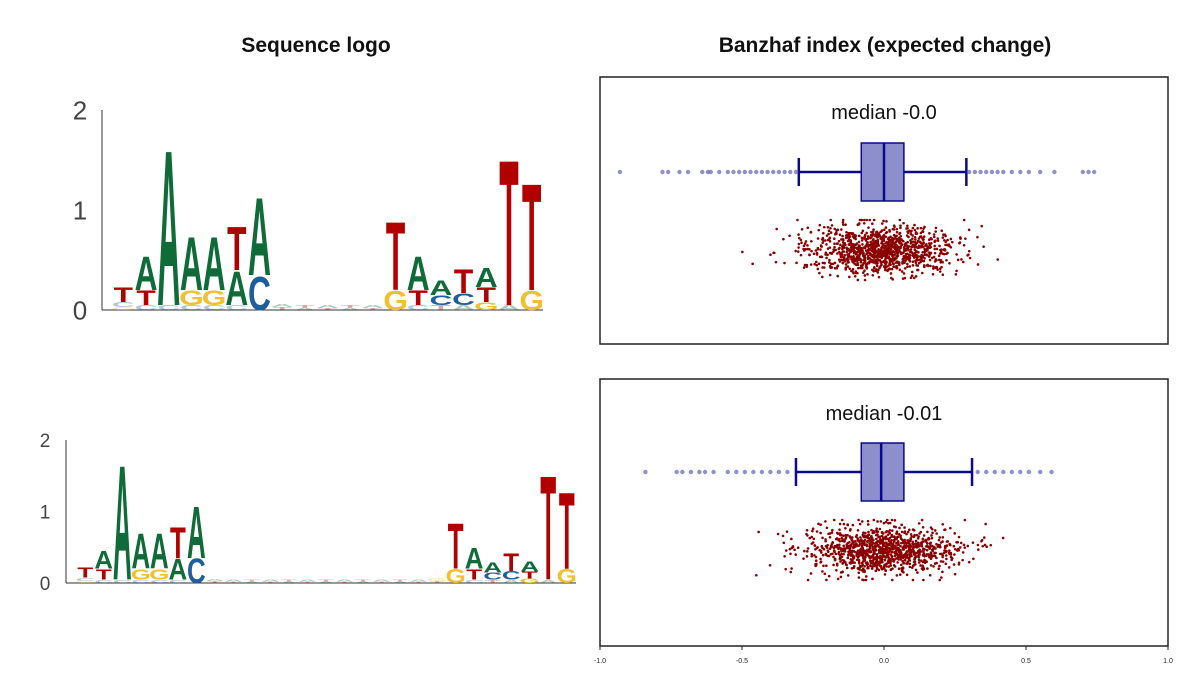 The height and width of the screenshot is (700, 1200). I want to click on logo-y-tick-label: 0, so click(45, 584).